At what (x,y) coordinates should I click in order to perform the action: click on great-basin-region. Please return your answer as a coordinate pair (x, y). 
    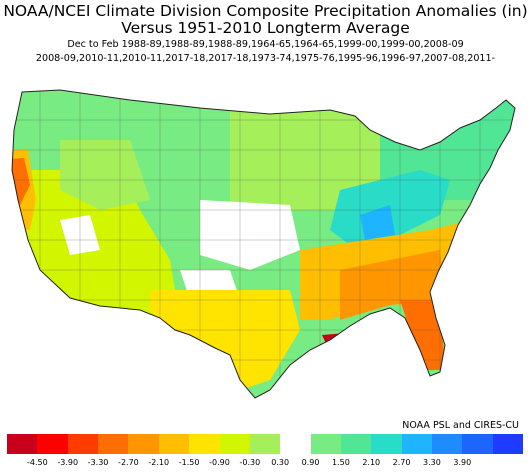
    Looking at the image, I should click on (105, 175).